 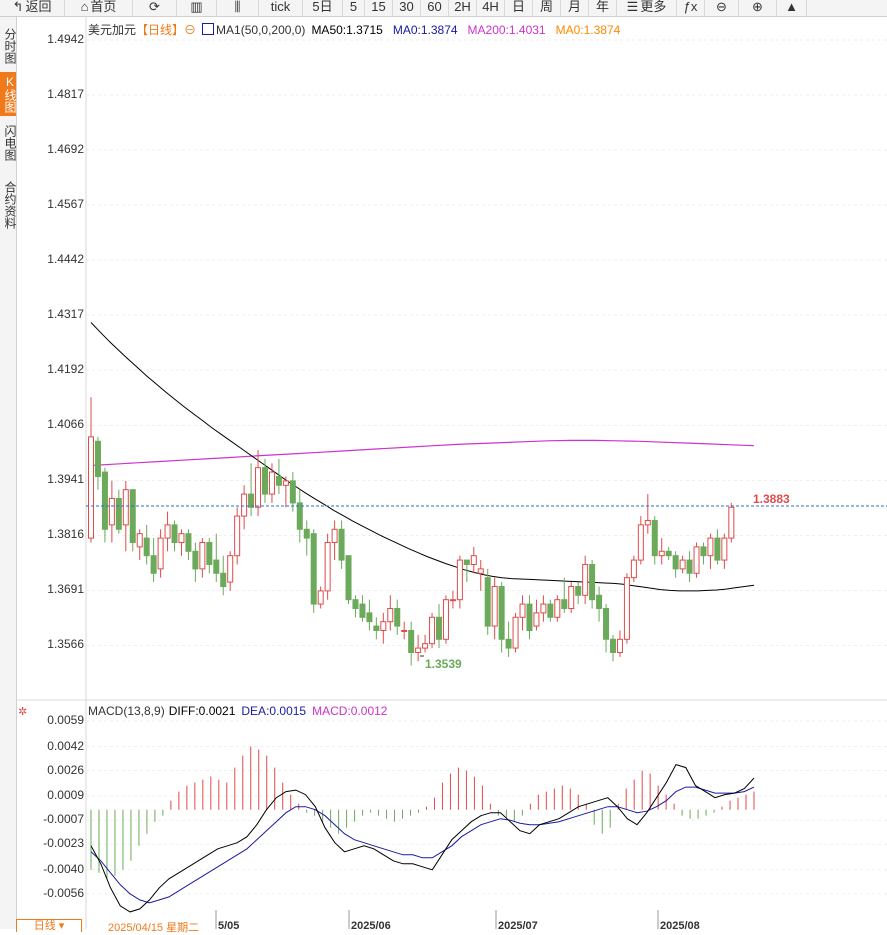 I want to click on toolbar-item-21: ▲, so click(x=792, y=8).